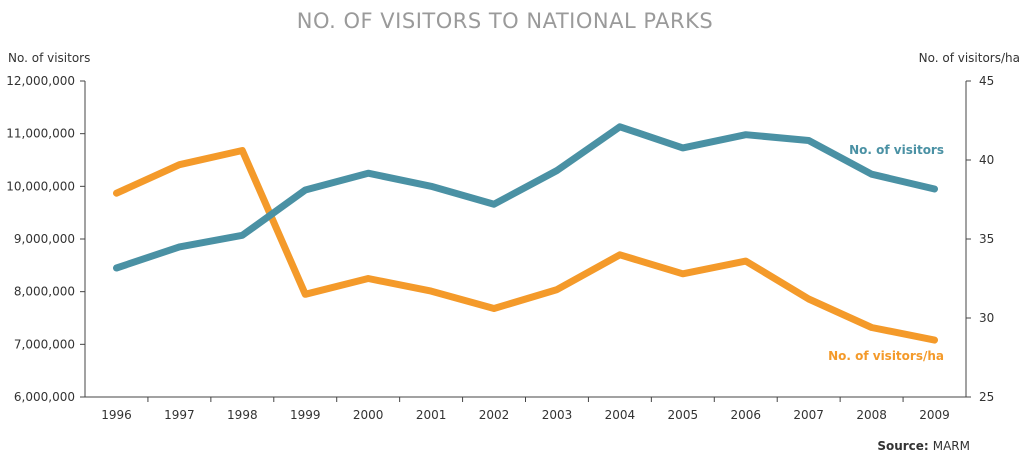 The image size is (1030, 455). What do you see at coordinates (44, 344) in the screenshot?
I see `left-tick-label: 7,000,000` at bounding box center [44, 344].